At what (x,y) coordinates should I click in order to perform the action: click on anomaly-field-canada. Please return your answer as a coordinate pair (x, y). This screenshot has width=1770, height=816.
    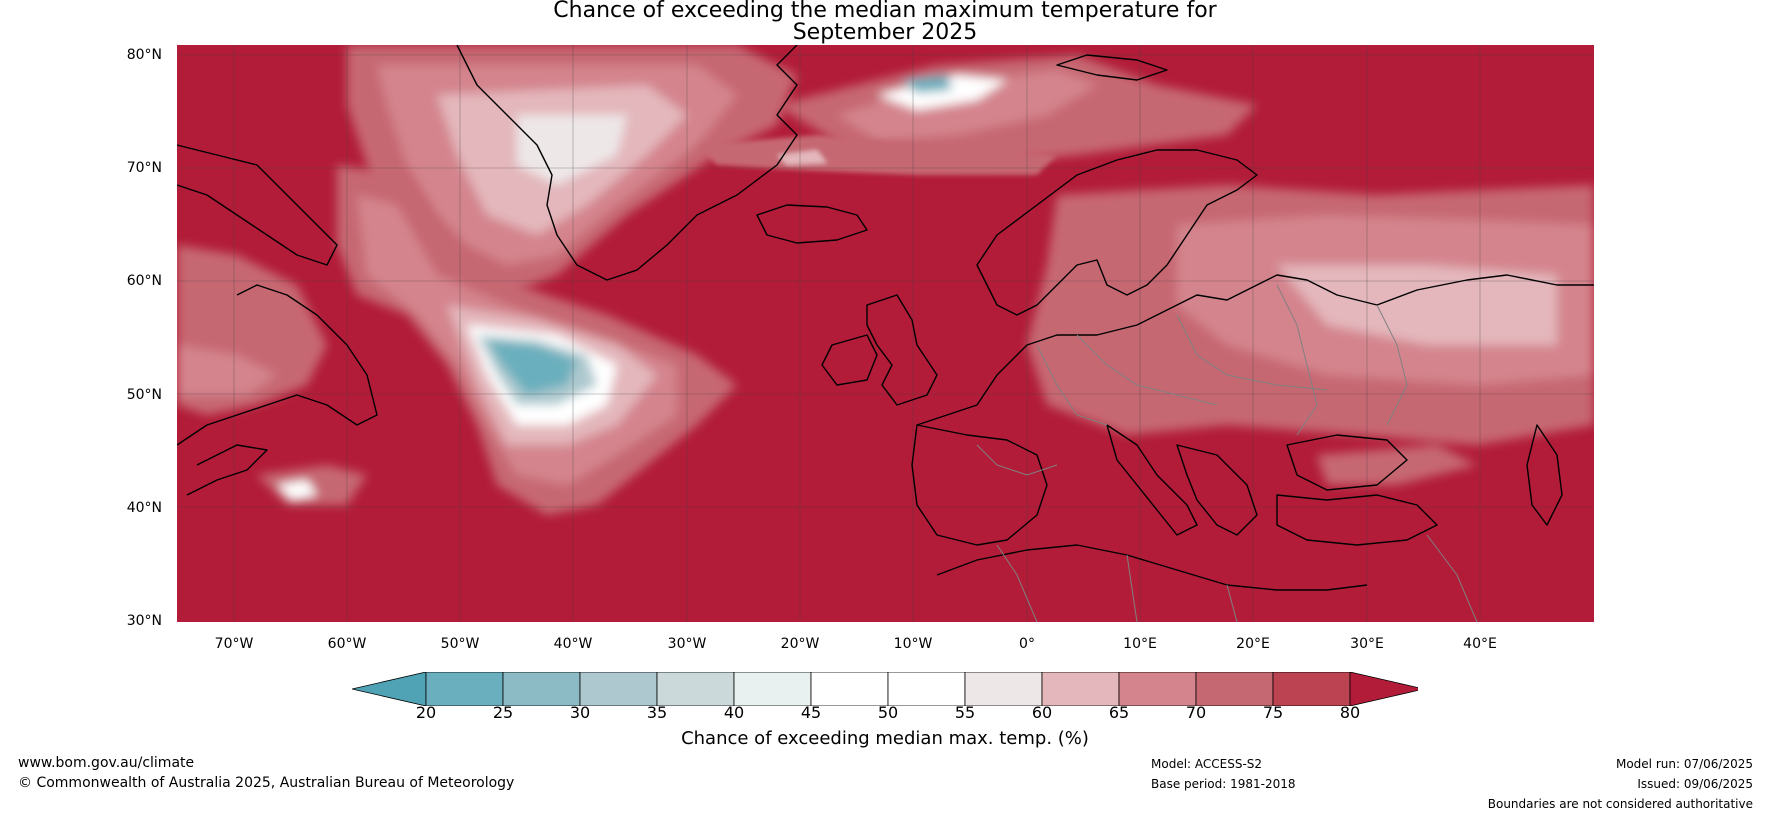
    Looking at the image, I should click on (272, 375).